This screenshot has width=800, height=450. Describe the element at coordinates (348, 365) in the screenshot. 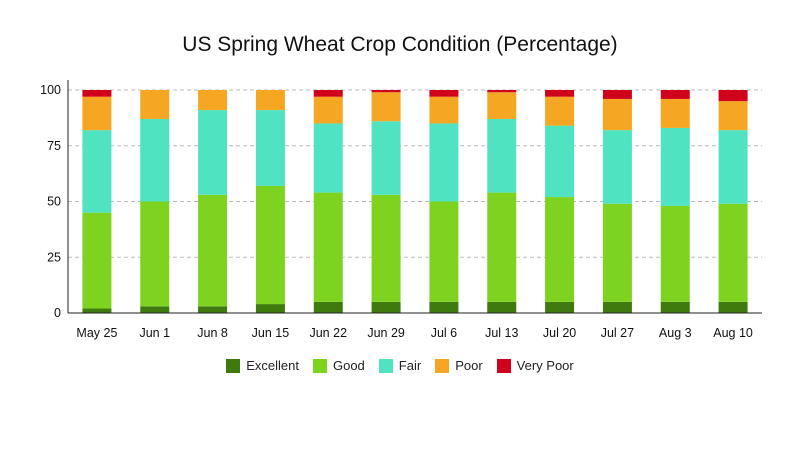

I see `legend-label: Good` at that location.